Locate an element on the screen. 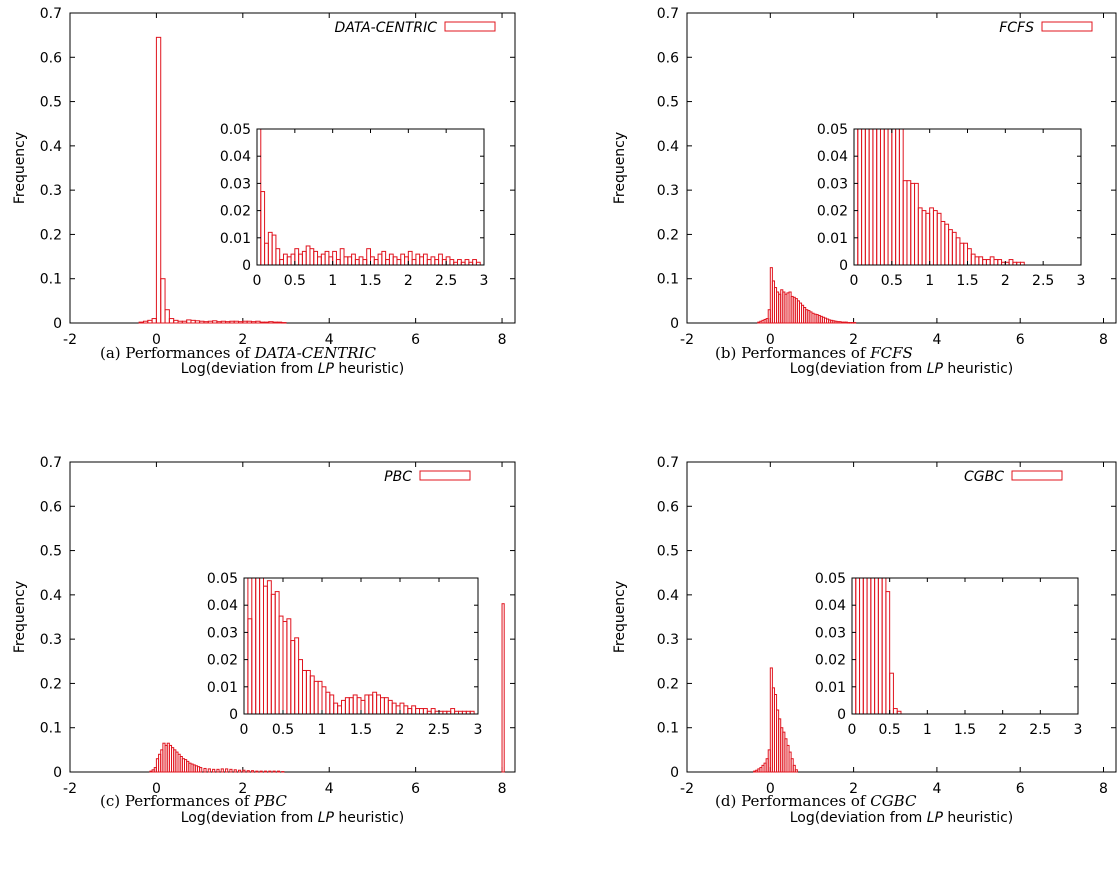  caption-prefix: (a) Performances of is located at coordinates (177, 353).